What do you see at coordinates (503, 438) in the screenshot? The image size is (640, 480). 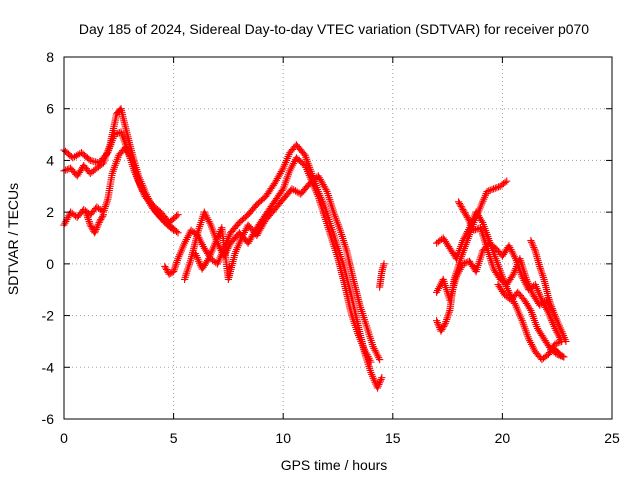 I see `x-tick-label: 20` at bounding box center [503, 438].